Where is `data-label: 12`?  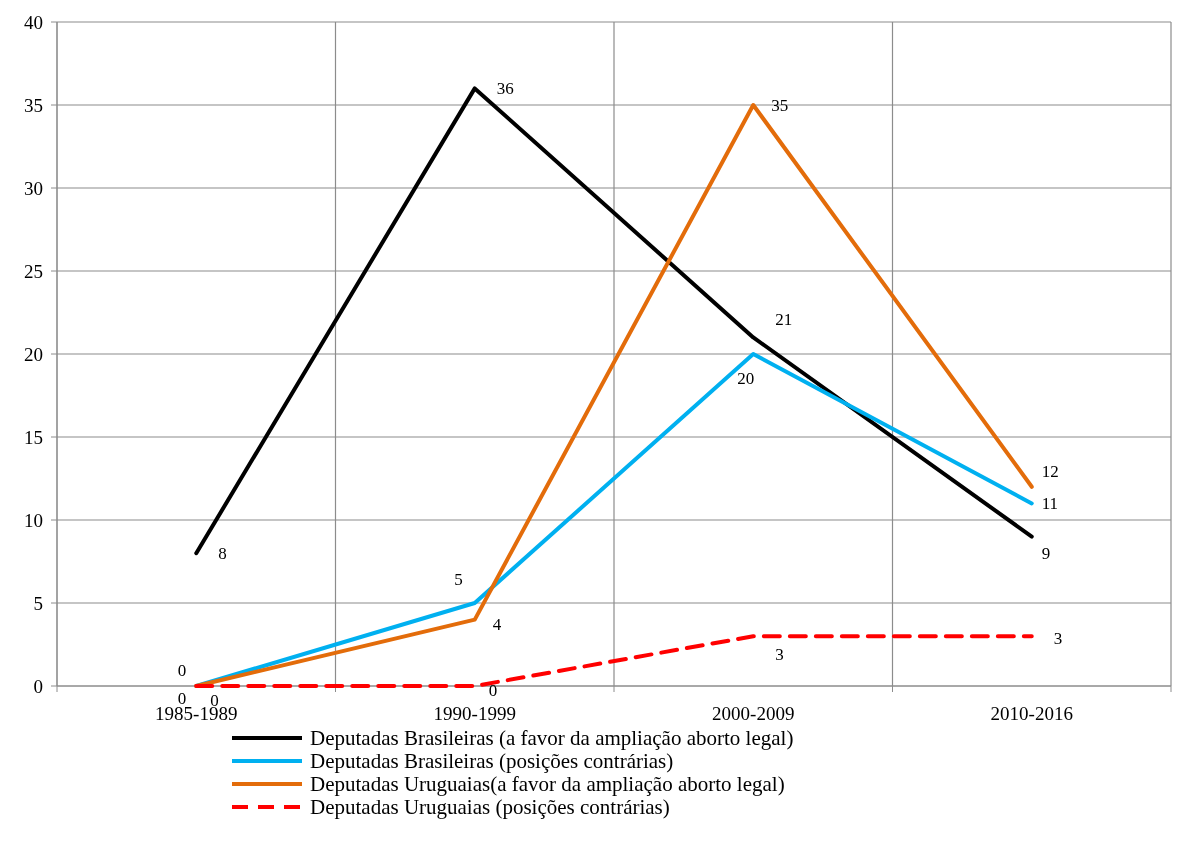
data-label: 12 is located at coordinates (1050, 471).